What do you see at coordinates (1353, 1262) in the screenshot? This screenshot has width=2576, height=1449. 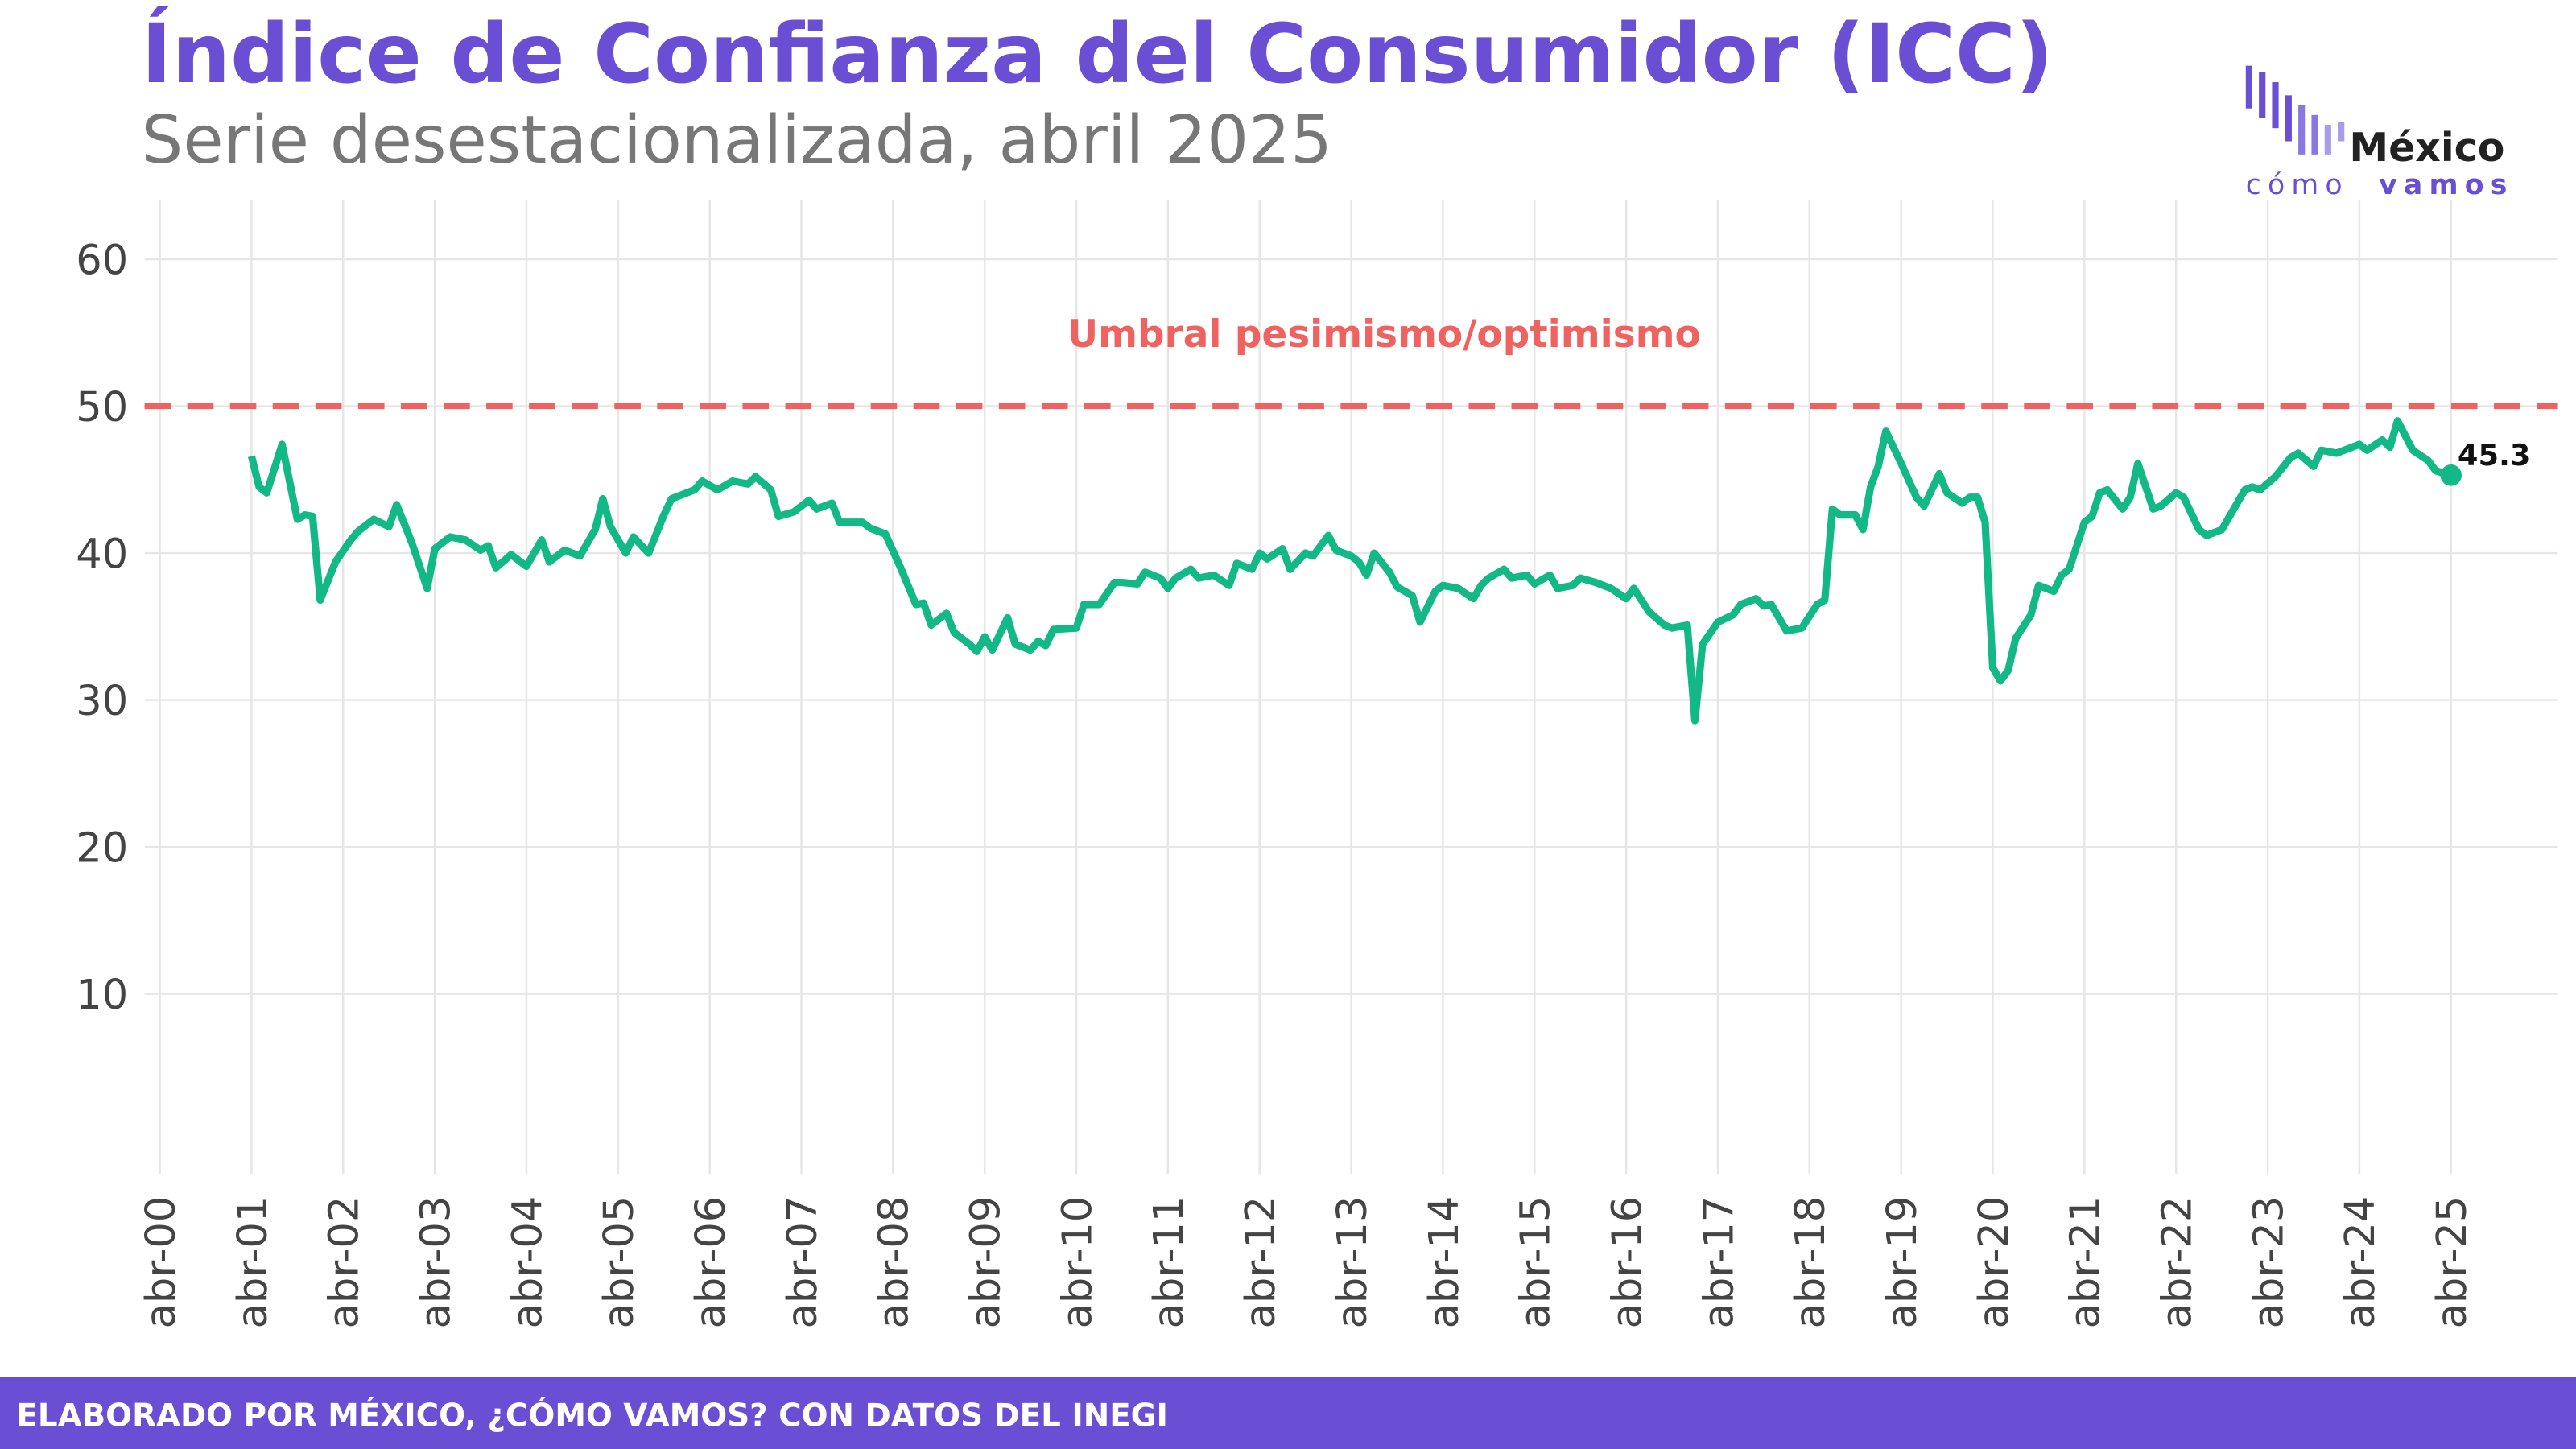 I see `x-tick-label: abr-13` at bounding box center [1353, 1262].